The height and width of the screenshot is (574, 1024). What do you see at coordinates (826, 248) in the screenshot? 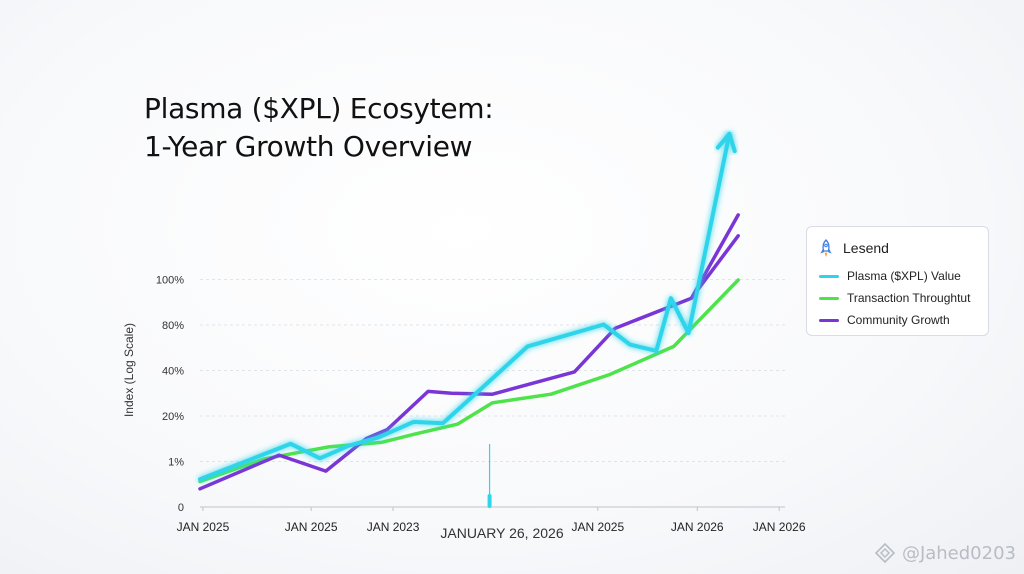
I see `rocket-icon` at bounding box center [826, 248].